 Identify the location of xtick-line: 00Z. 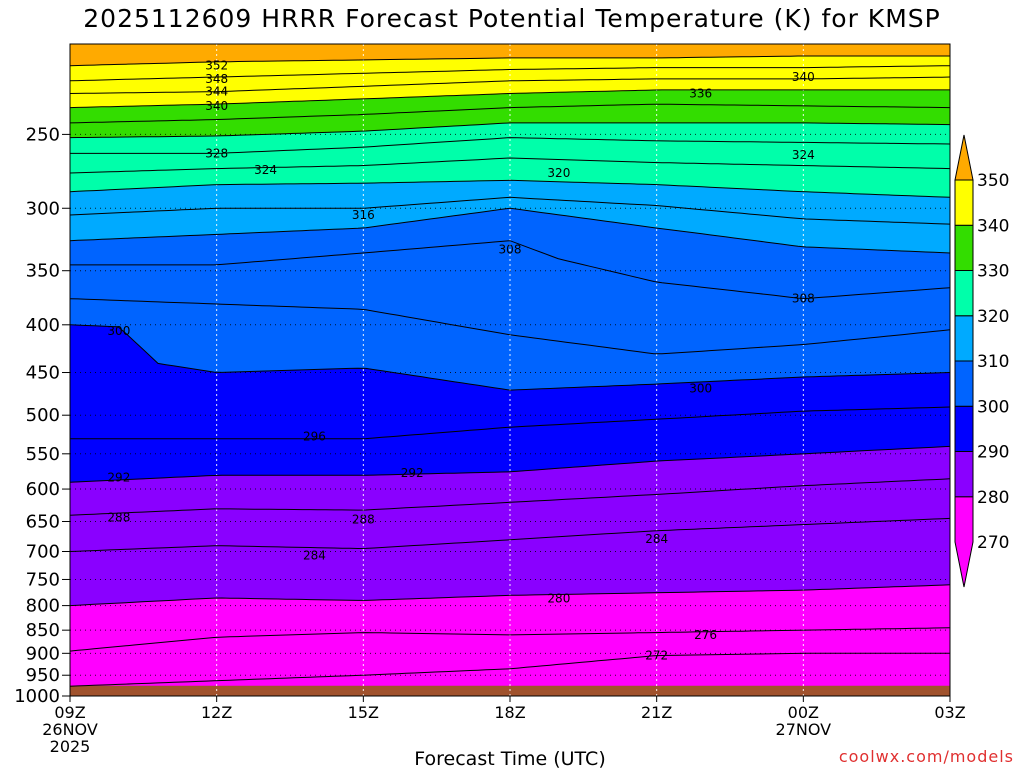
(803, 712).